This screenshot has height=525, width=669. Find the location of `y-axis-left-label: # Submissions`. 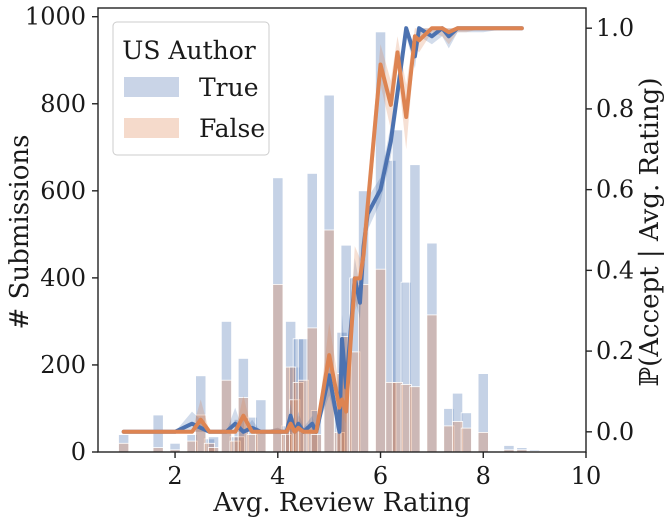

y-axis-left-label: # Submissions is located at coordinates (20, 232).